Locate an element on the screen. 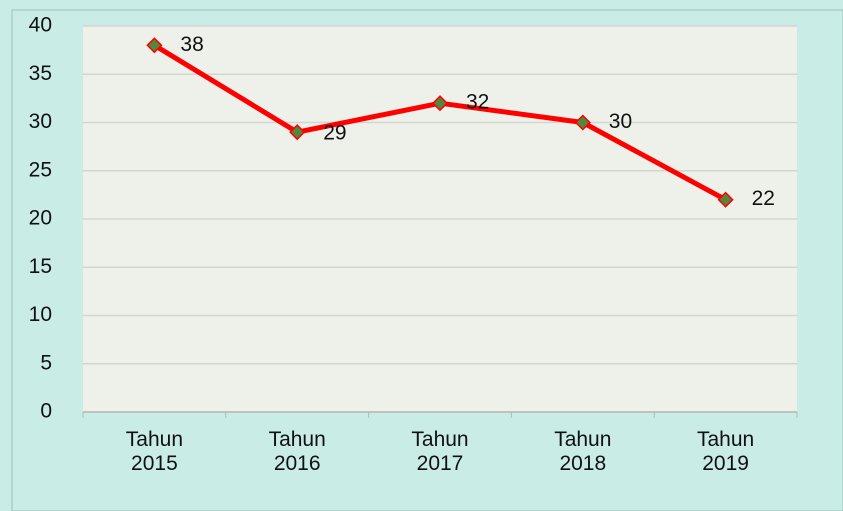 The width and height of the screenshot is (843, 511). x-tick-label: Tahun 2018 is located at coordinates (583, 451).